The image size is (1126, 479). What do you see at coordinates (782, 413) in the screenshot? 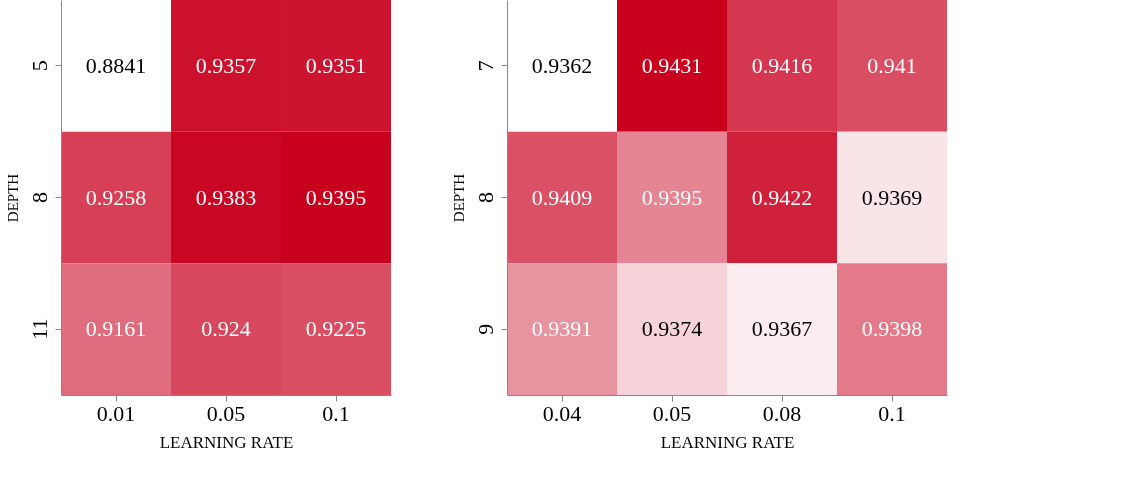
I see `x-tick-label: 0.08` at bounding box center [782, 413].